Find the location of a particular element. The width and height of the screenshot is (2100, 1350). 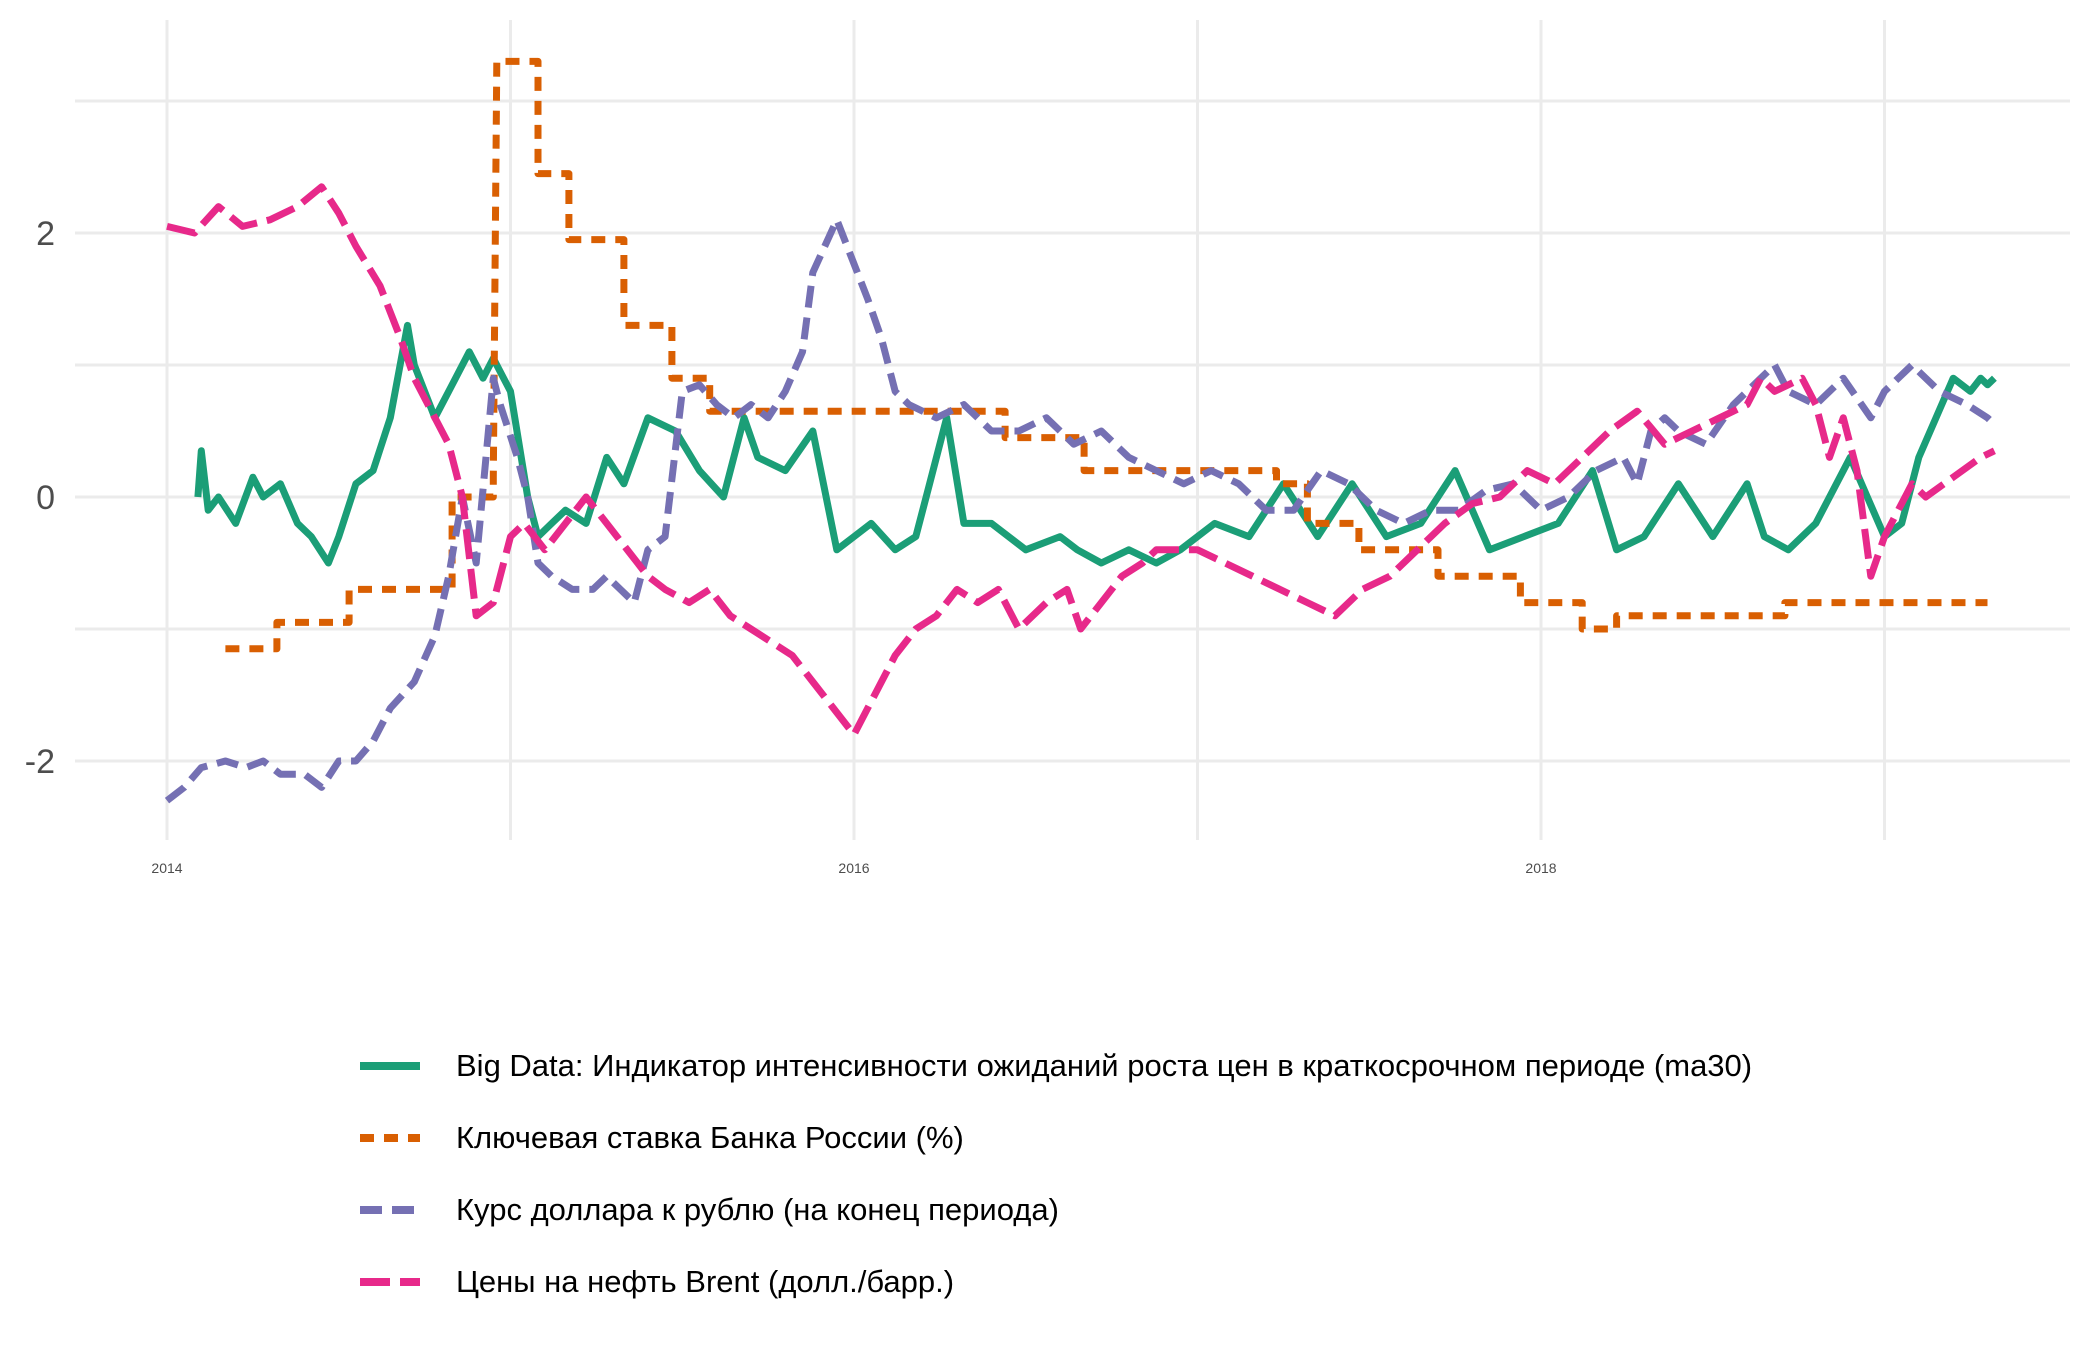

legend-label-key-rate: Ключевая ставка Банка России (%) is located at coordinates (710, 1137).